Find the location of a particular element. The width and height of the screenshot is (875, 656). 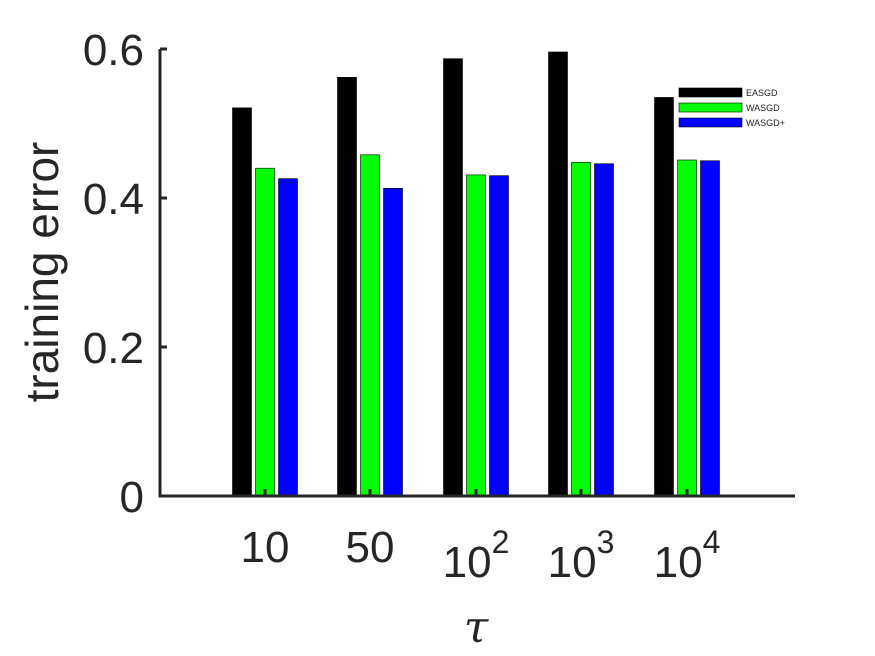

x-ticks-group: 10 50 10² 10³ 10⁴ is located at coordinates (481, 538).